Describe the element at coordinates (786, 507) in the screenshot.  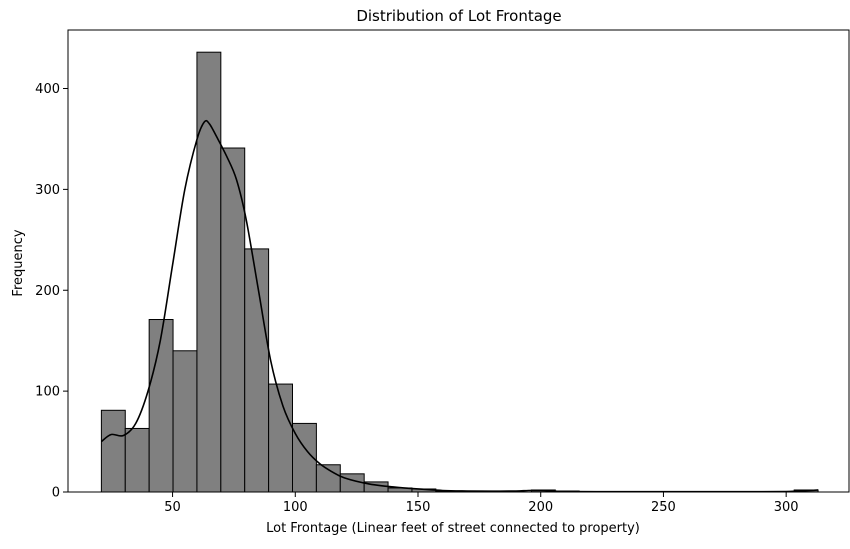
I see `x-tick-label: 300` at that location.